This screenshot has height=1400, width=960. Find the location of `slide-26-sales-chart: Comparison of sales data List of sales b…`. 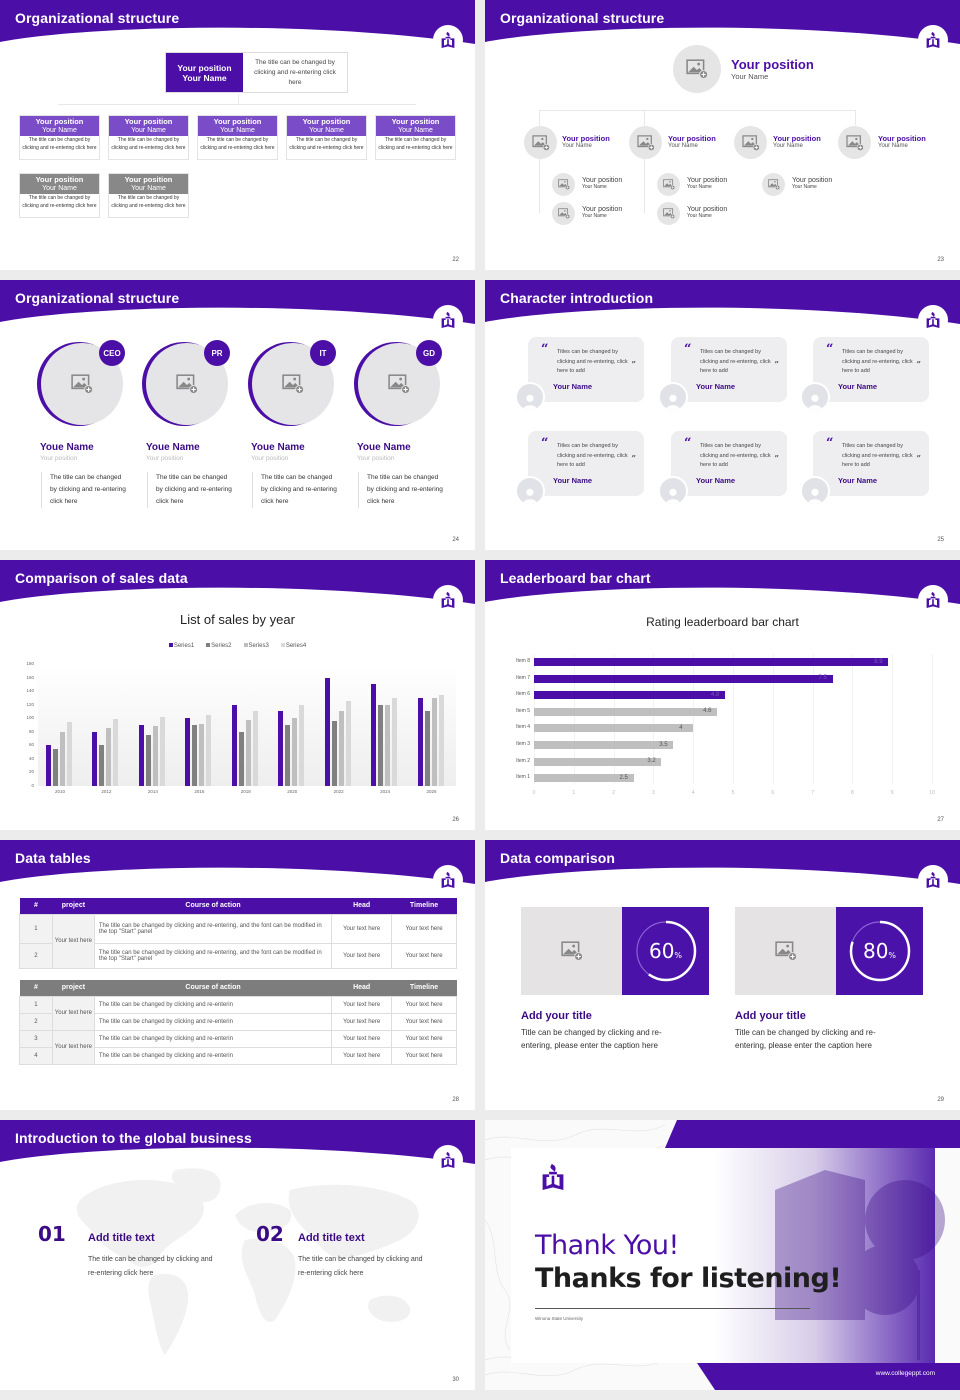

slide-26-sales-chart: Comparison of sales data List of sales b… is located at coordinates (237, 695).